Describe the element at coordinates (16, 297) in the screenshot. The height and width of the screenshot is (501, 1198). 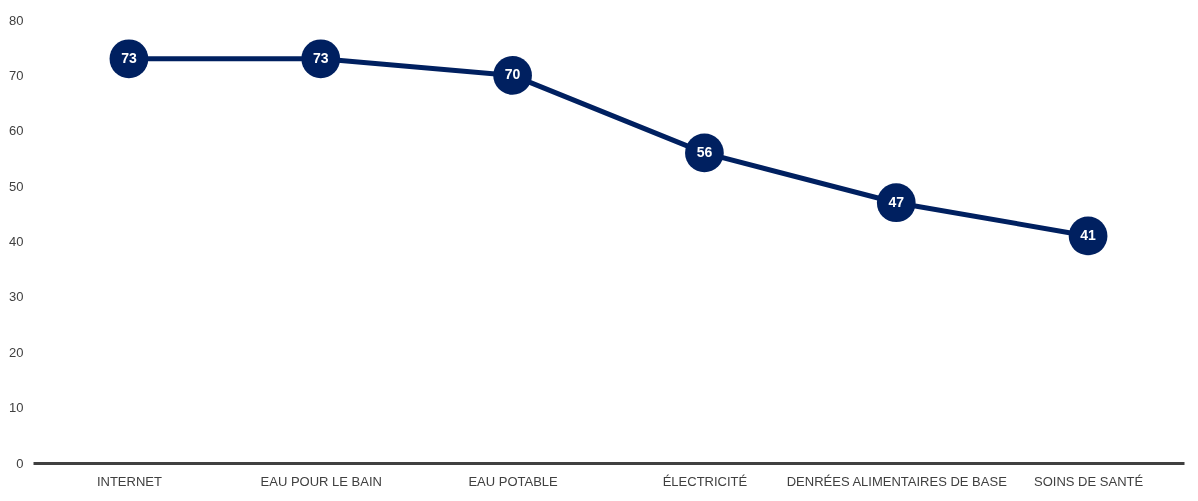
I see `y-tick-label: 30` at that location.